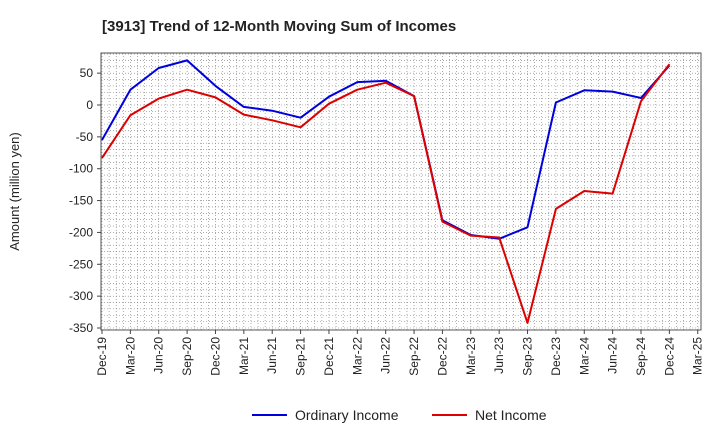 This screenshot has height=440, width=720. What do you see at coordinates (347, 415) in the screenshot?
I see `legend-label-ordinary-income: Ordinary Income` at bounding box center [347, 415].